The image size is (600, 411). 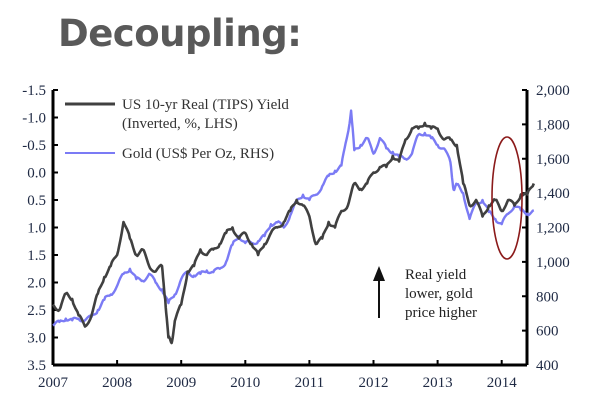 I want to click on left-tick-label: 2.5, so click(x=36, y=311).